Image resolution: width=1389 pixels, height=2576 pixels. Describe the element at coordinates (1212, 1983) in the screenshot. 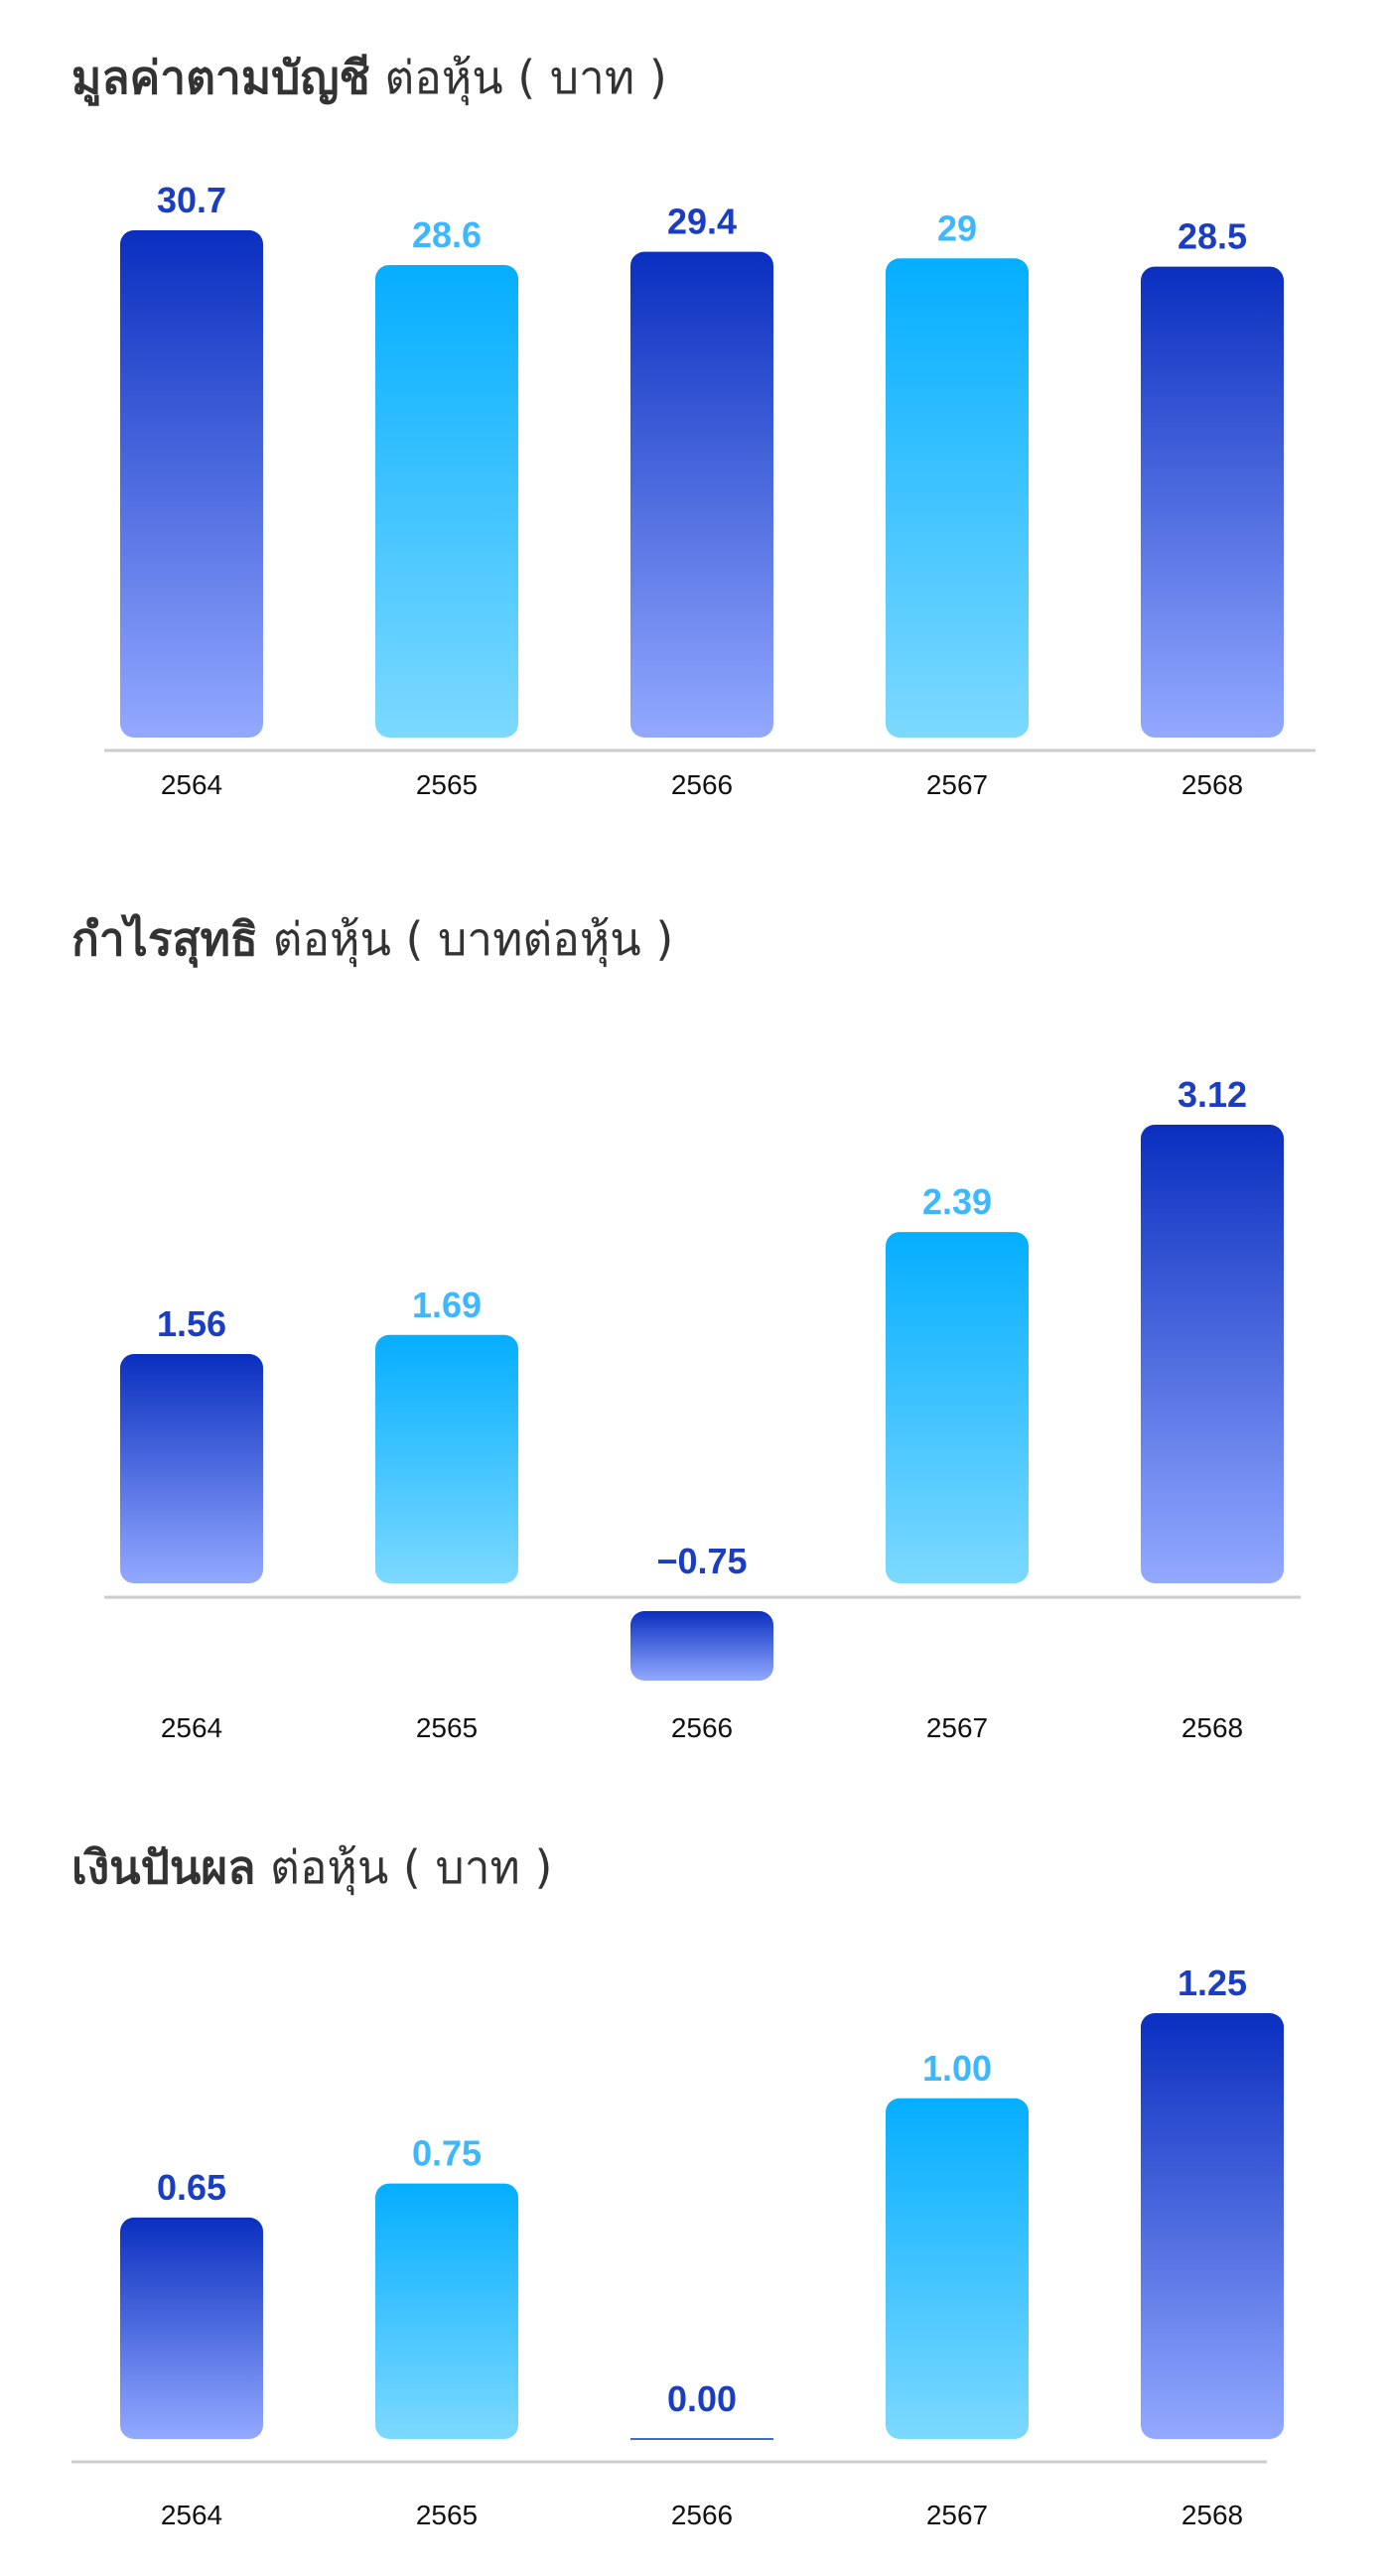

I see `data-label-2568: 1.25` at that location.